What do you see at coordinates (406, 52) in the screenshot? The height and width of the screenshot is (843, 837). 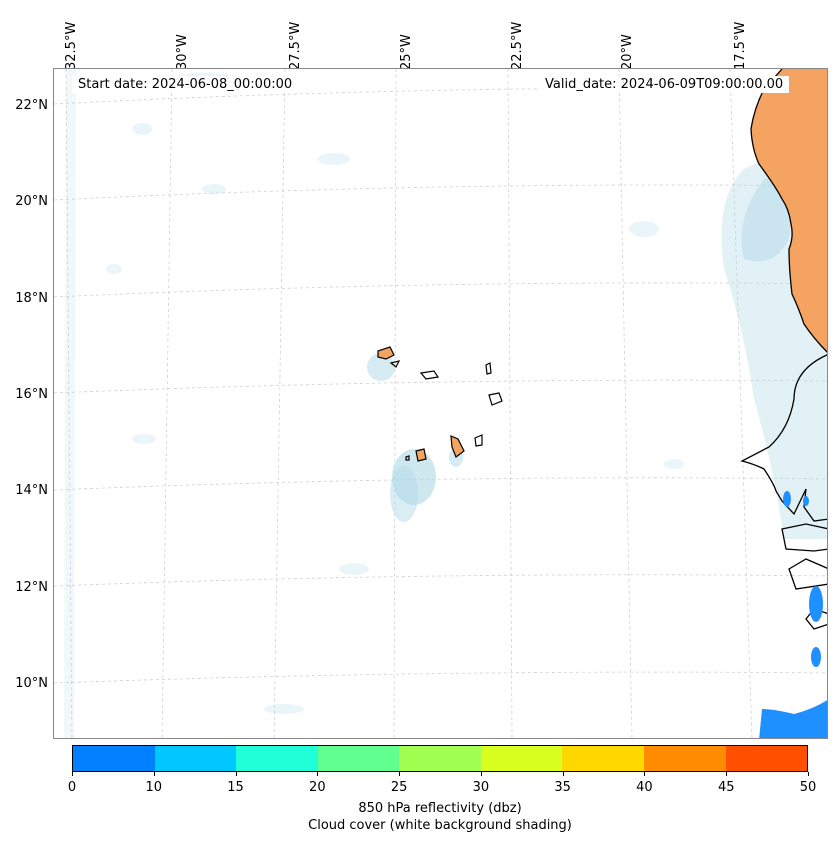 I see `lon-label: 25°W` at bounding box center [406, 52].